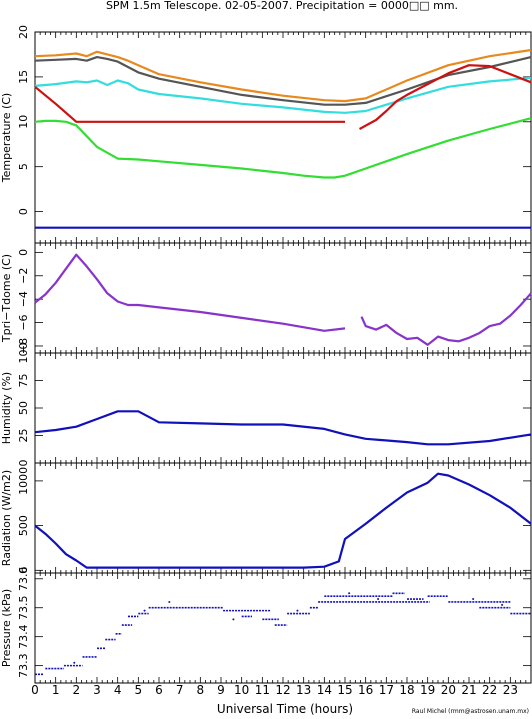  I want to click on series-line-gray, so click(283, 81).